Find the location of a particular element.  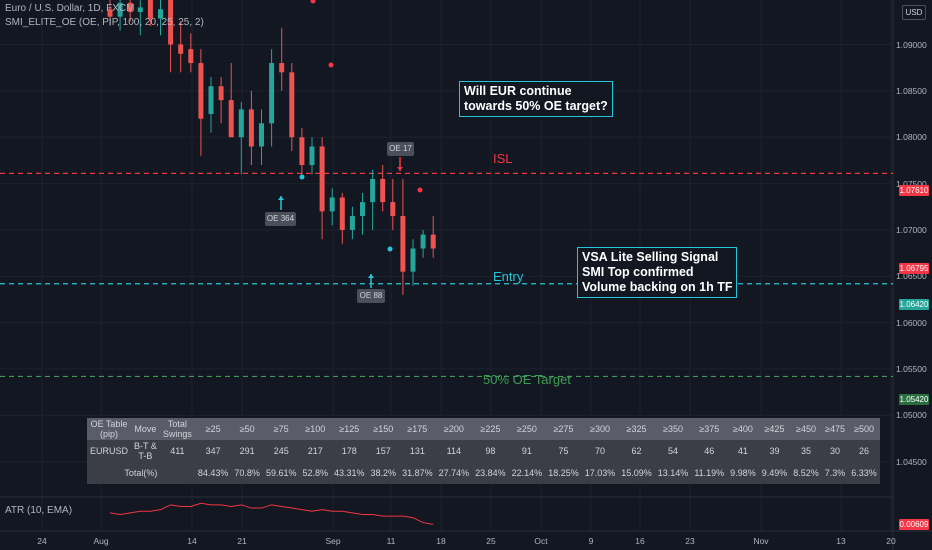

oe-total-label-cell: Total(%) is located at coordinates (141, 473).